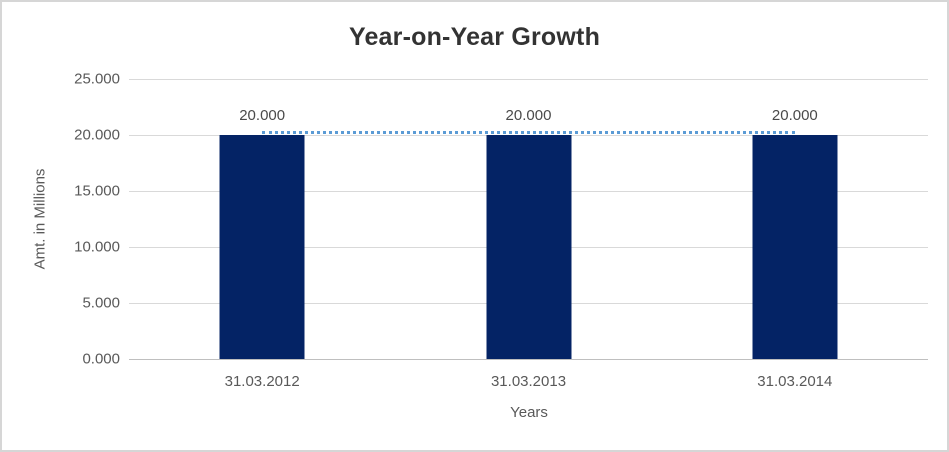 Image resolution: width=949 pixels, height=452 pixels. I want to click on y-tick-label: 0.000, so click(101, 359).